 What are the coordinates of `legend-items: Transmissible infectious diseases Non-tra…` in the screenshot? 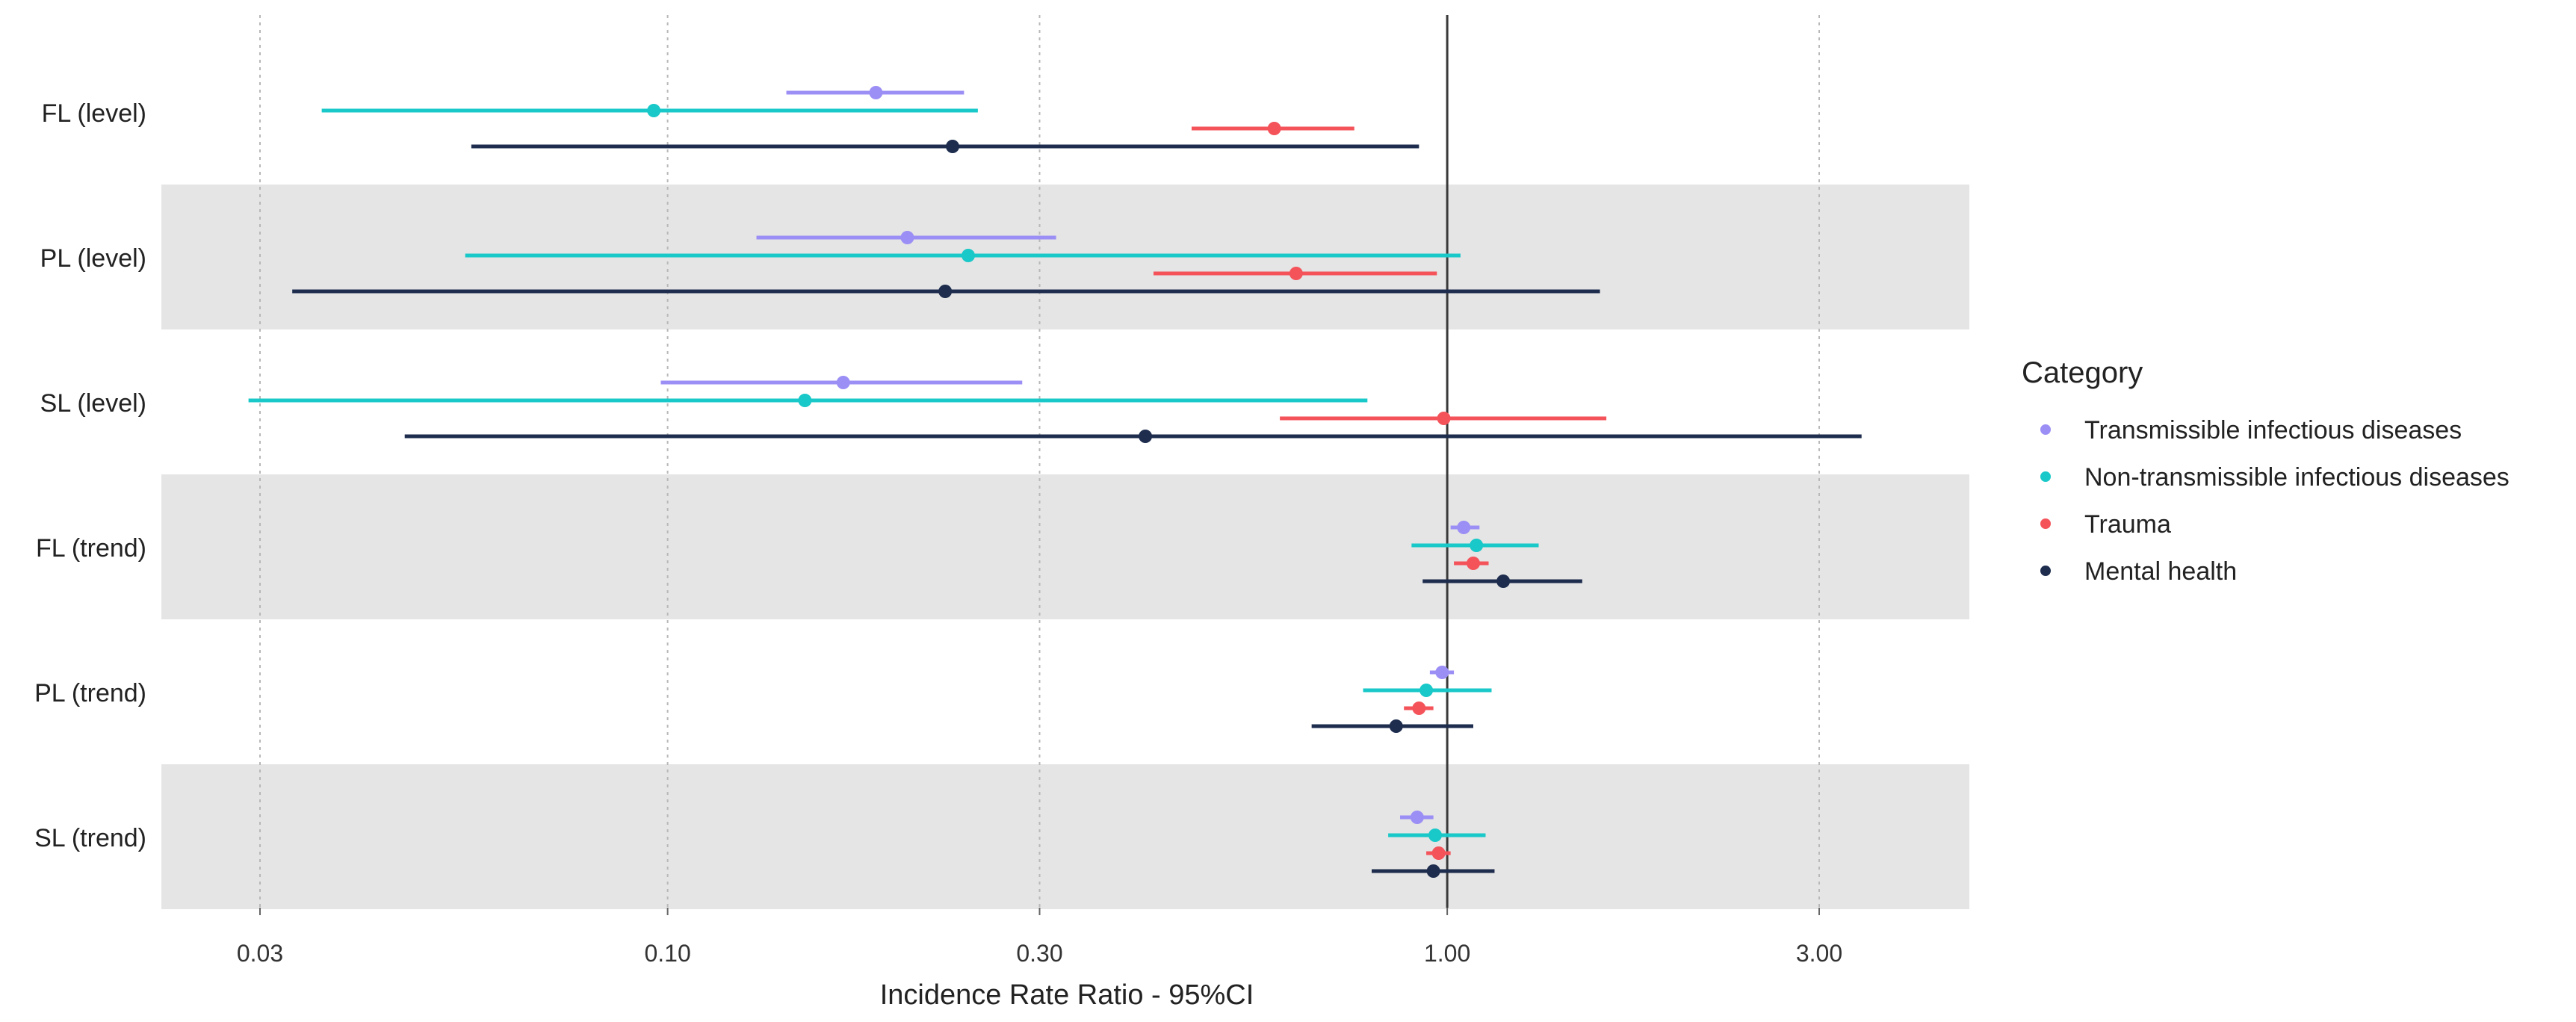 It's located at (2275, 501).